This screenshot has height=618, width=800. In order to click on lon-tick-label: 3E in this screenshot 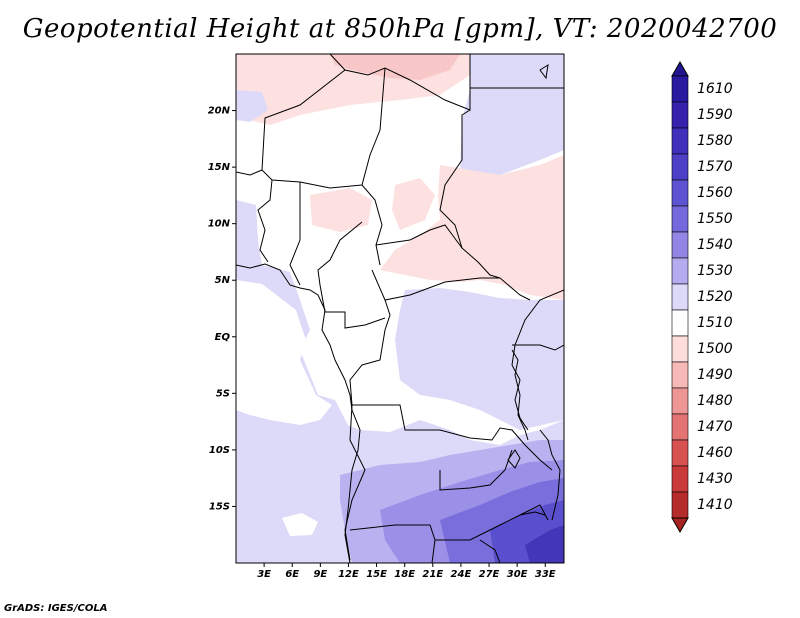, I will do `click(264, 574)`.